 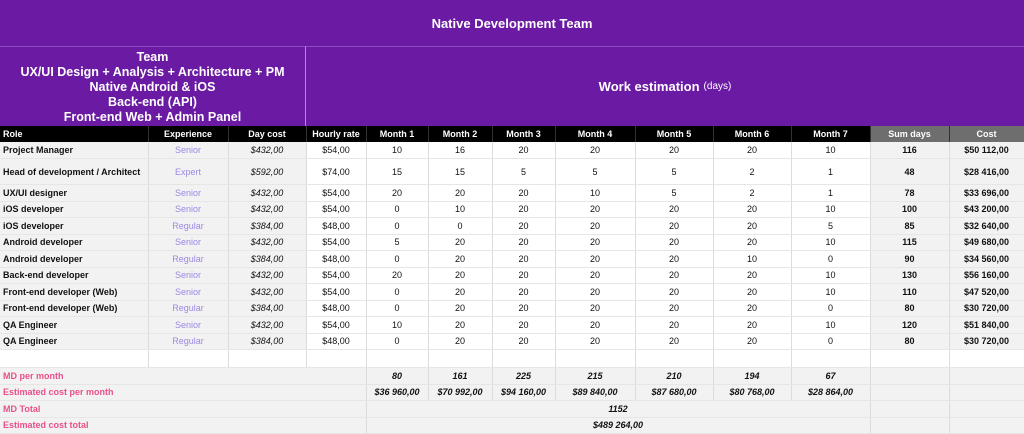 What do you see at coordinates (910, 171) in the screenshot?
I see `sum-days-cell: 48` at bounding box center [910, 171].